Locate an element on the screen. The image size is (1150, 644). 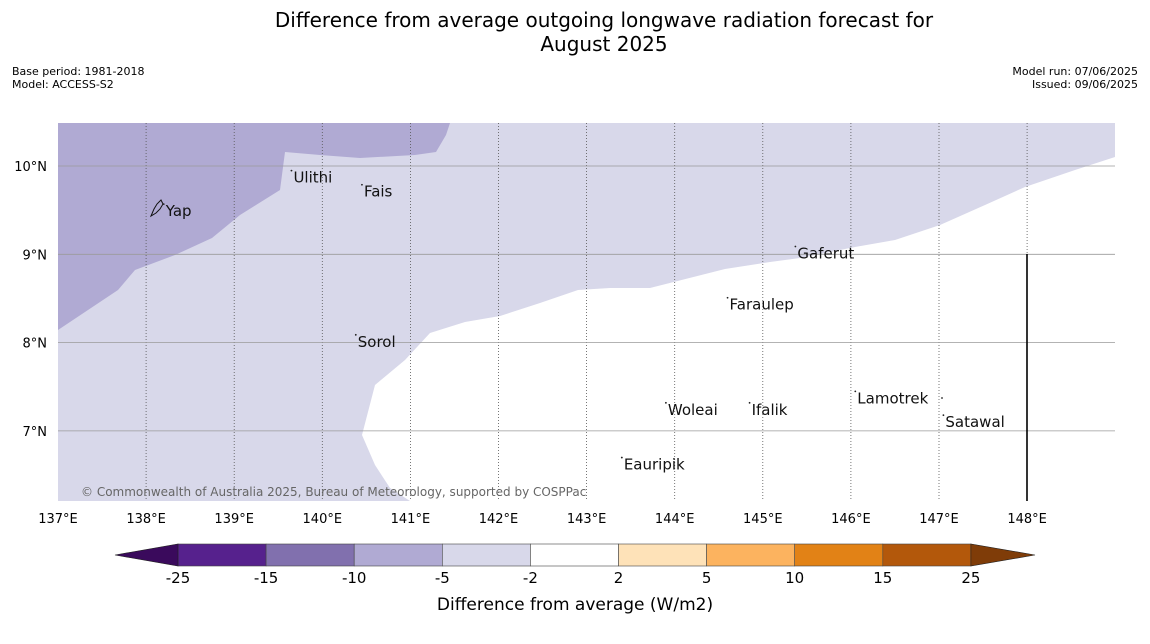
lon-tick-label: 137°E is located at coordinates (58, 519).